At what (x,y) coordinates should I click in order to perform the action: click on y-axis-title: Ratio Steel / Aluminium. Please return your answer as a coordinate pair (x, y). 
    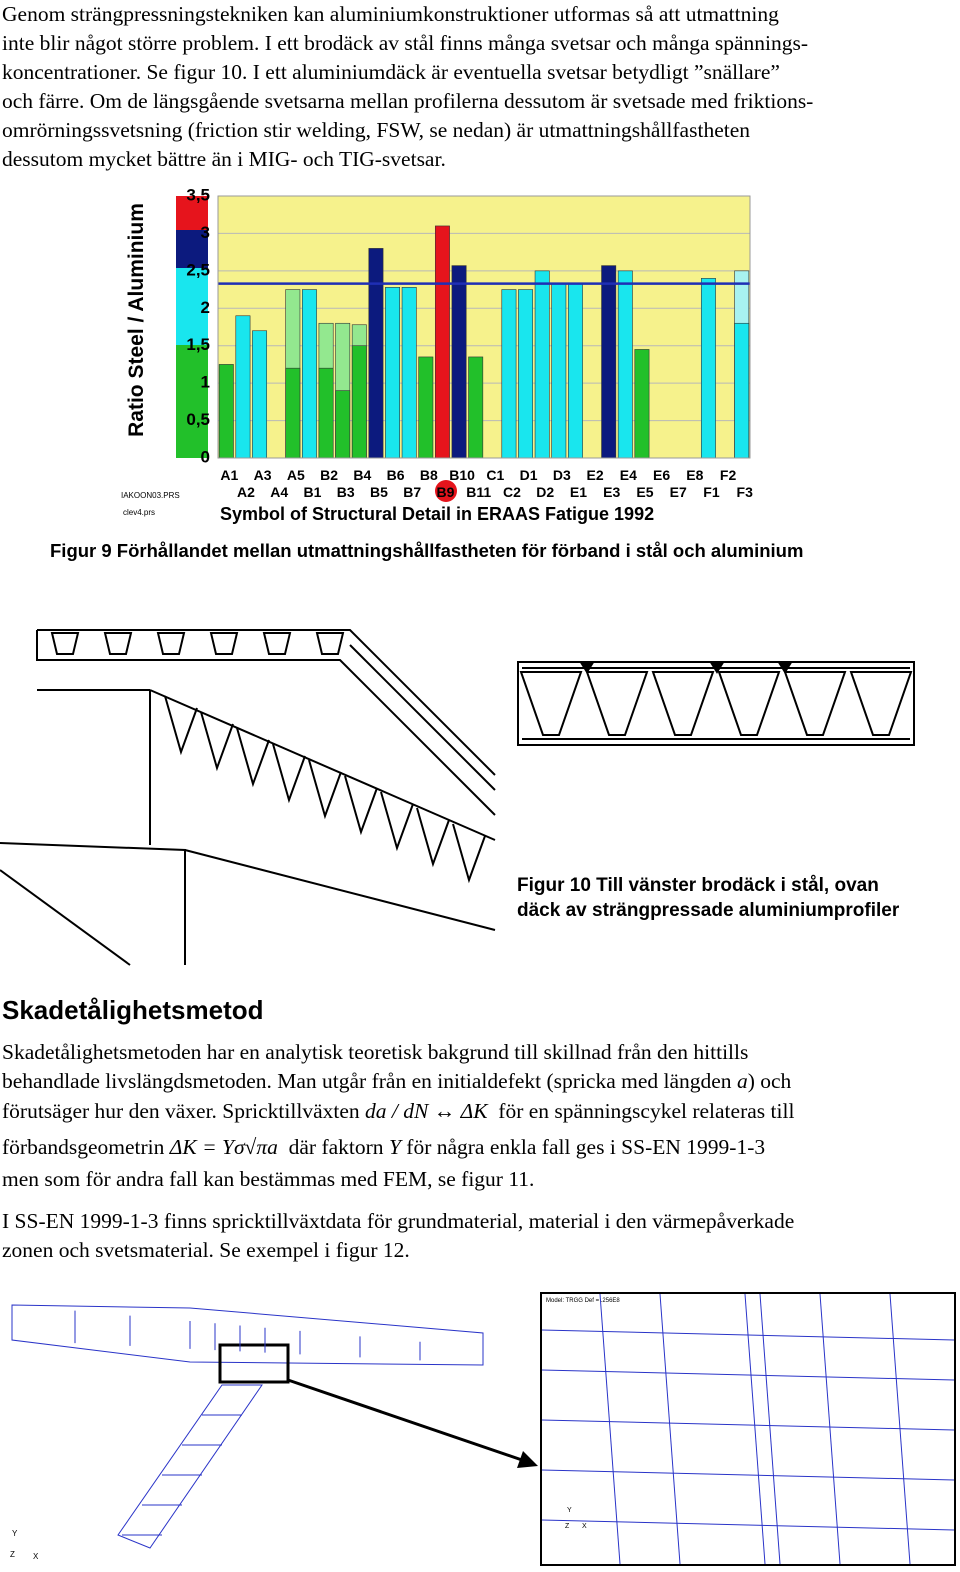
    Looking at the image, I should click on (136, 320).